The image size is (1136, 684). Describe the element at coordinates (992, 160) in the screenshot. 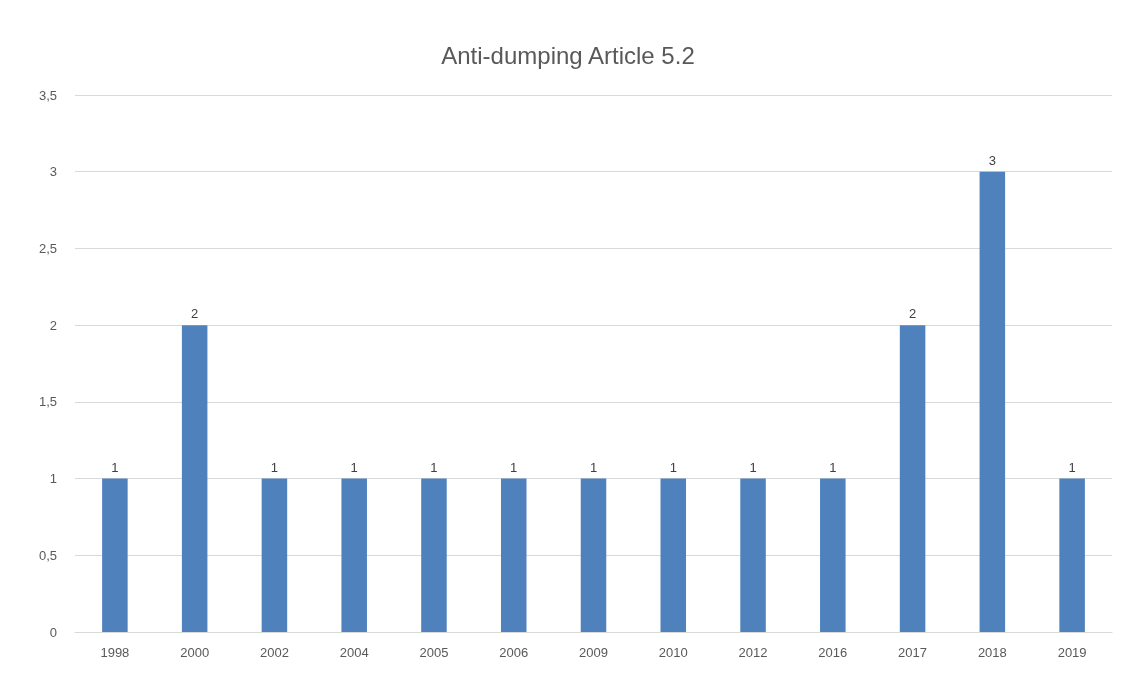

I see `data-label: 3` at that location.